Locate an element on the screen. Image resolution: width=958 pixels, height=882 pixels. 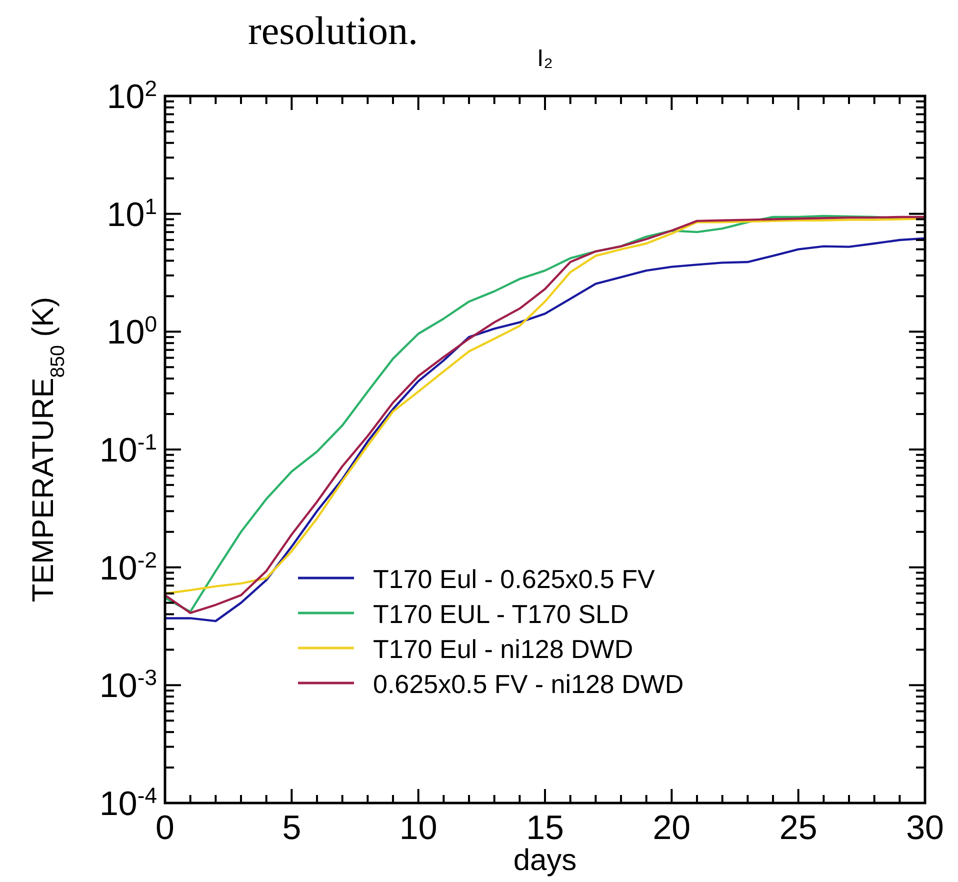
text: resolution. is located at coordinates (333, 30).